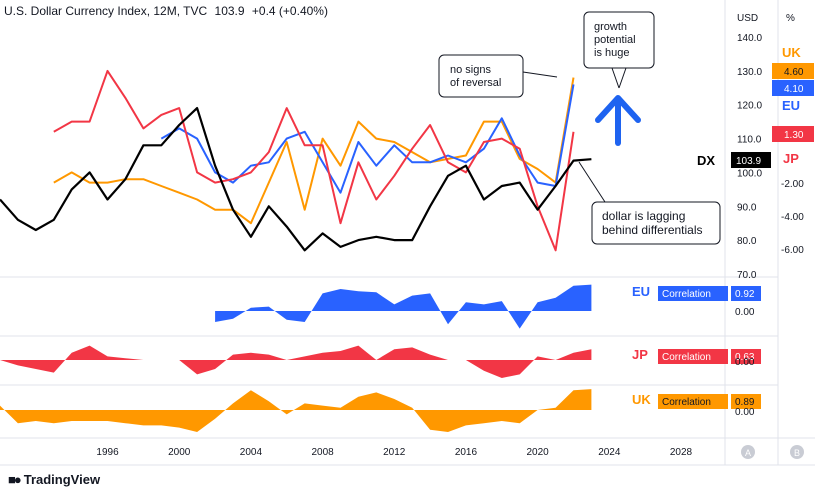 The image size is (815, 491). I want to click on dx-label: DX, so click(706, 160).